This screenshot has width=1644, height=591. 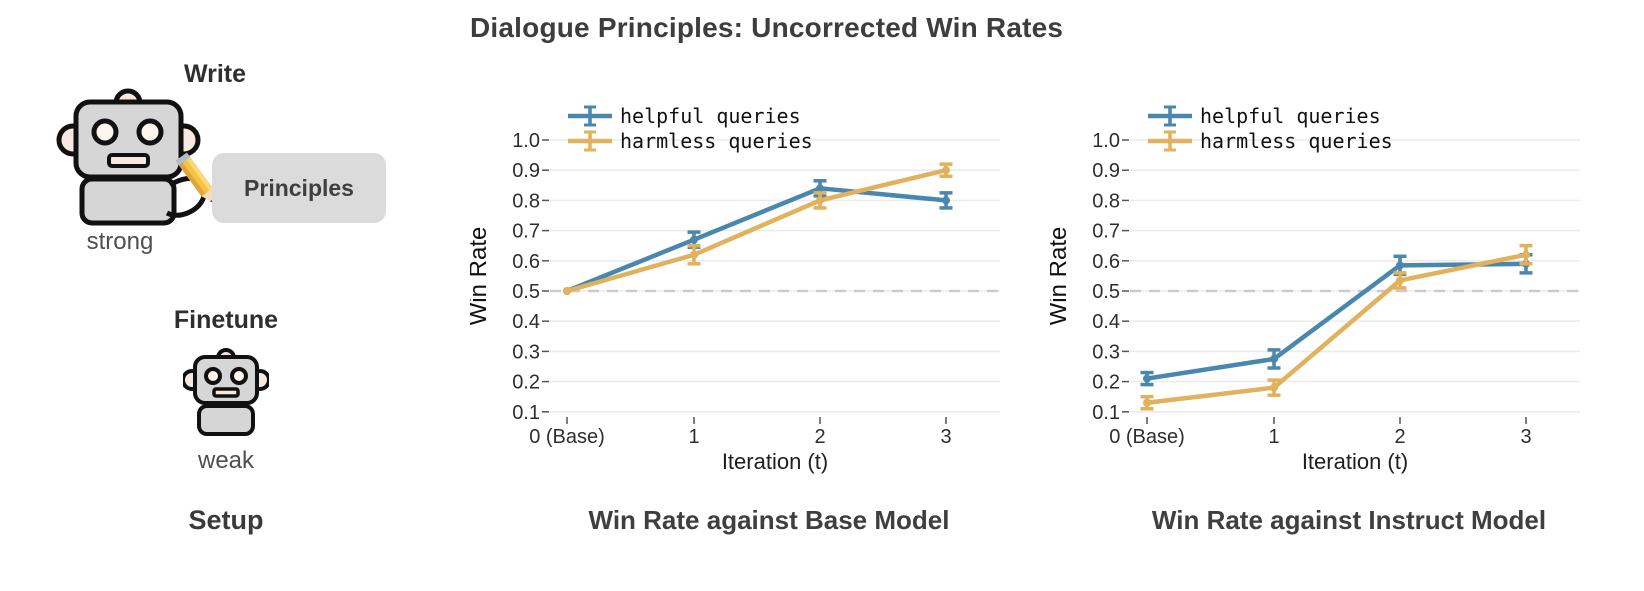 I want to click on weak-robot-icon, so click(x=226, y=392).